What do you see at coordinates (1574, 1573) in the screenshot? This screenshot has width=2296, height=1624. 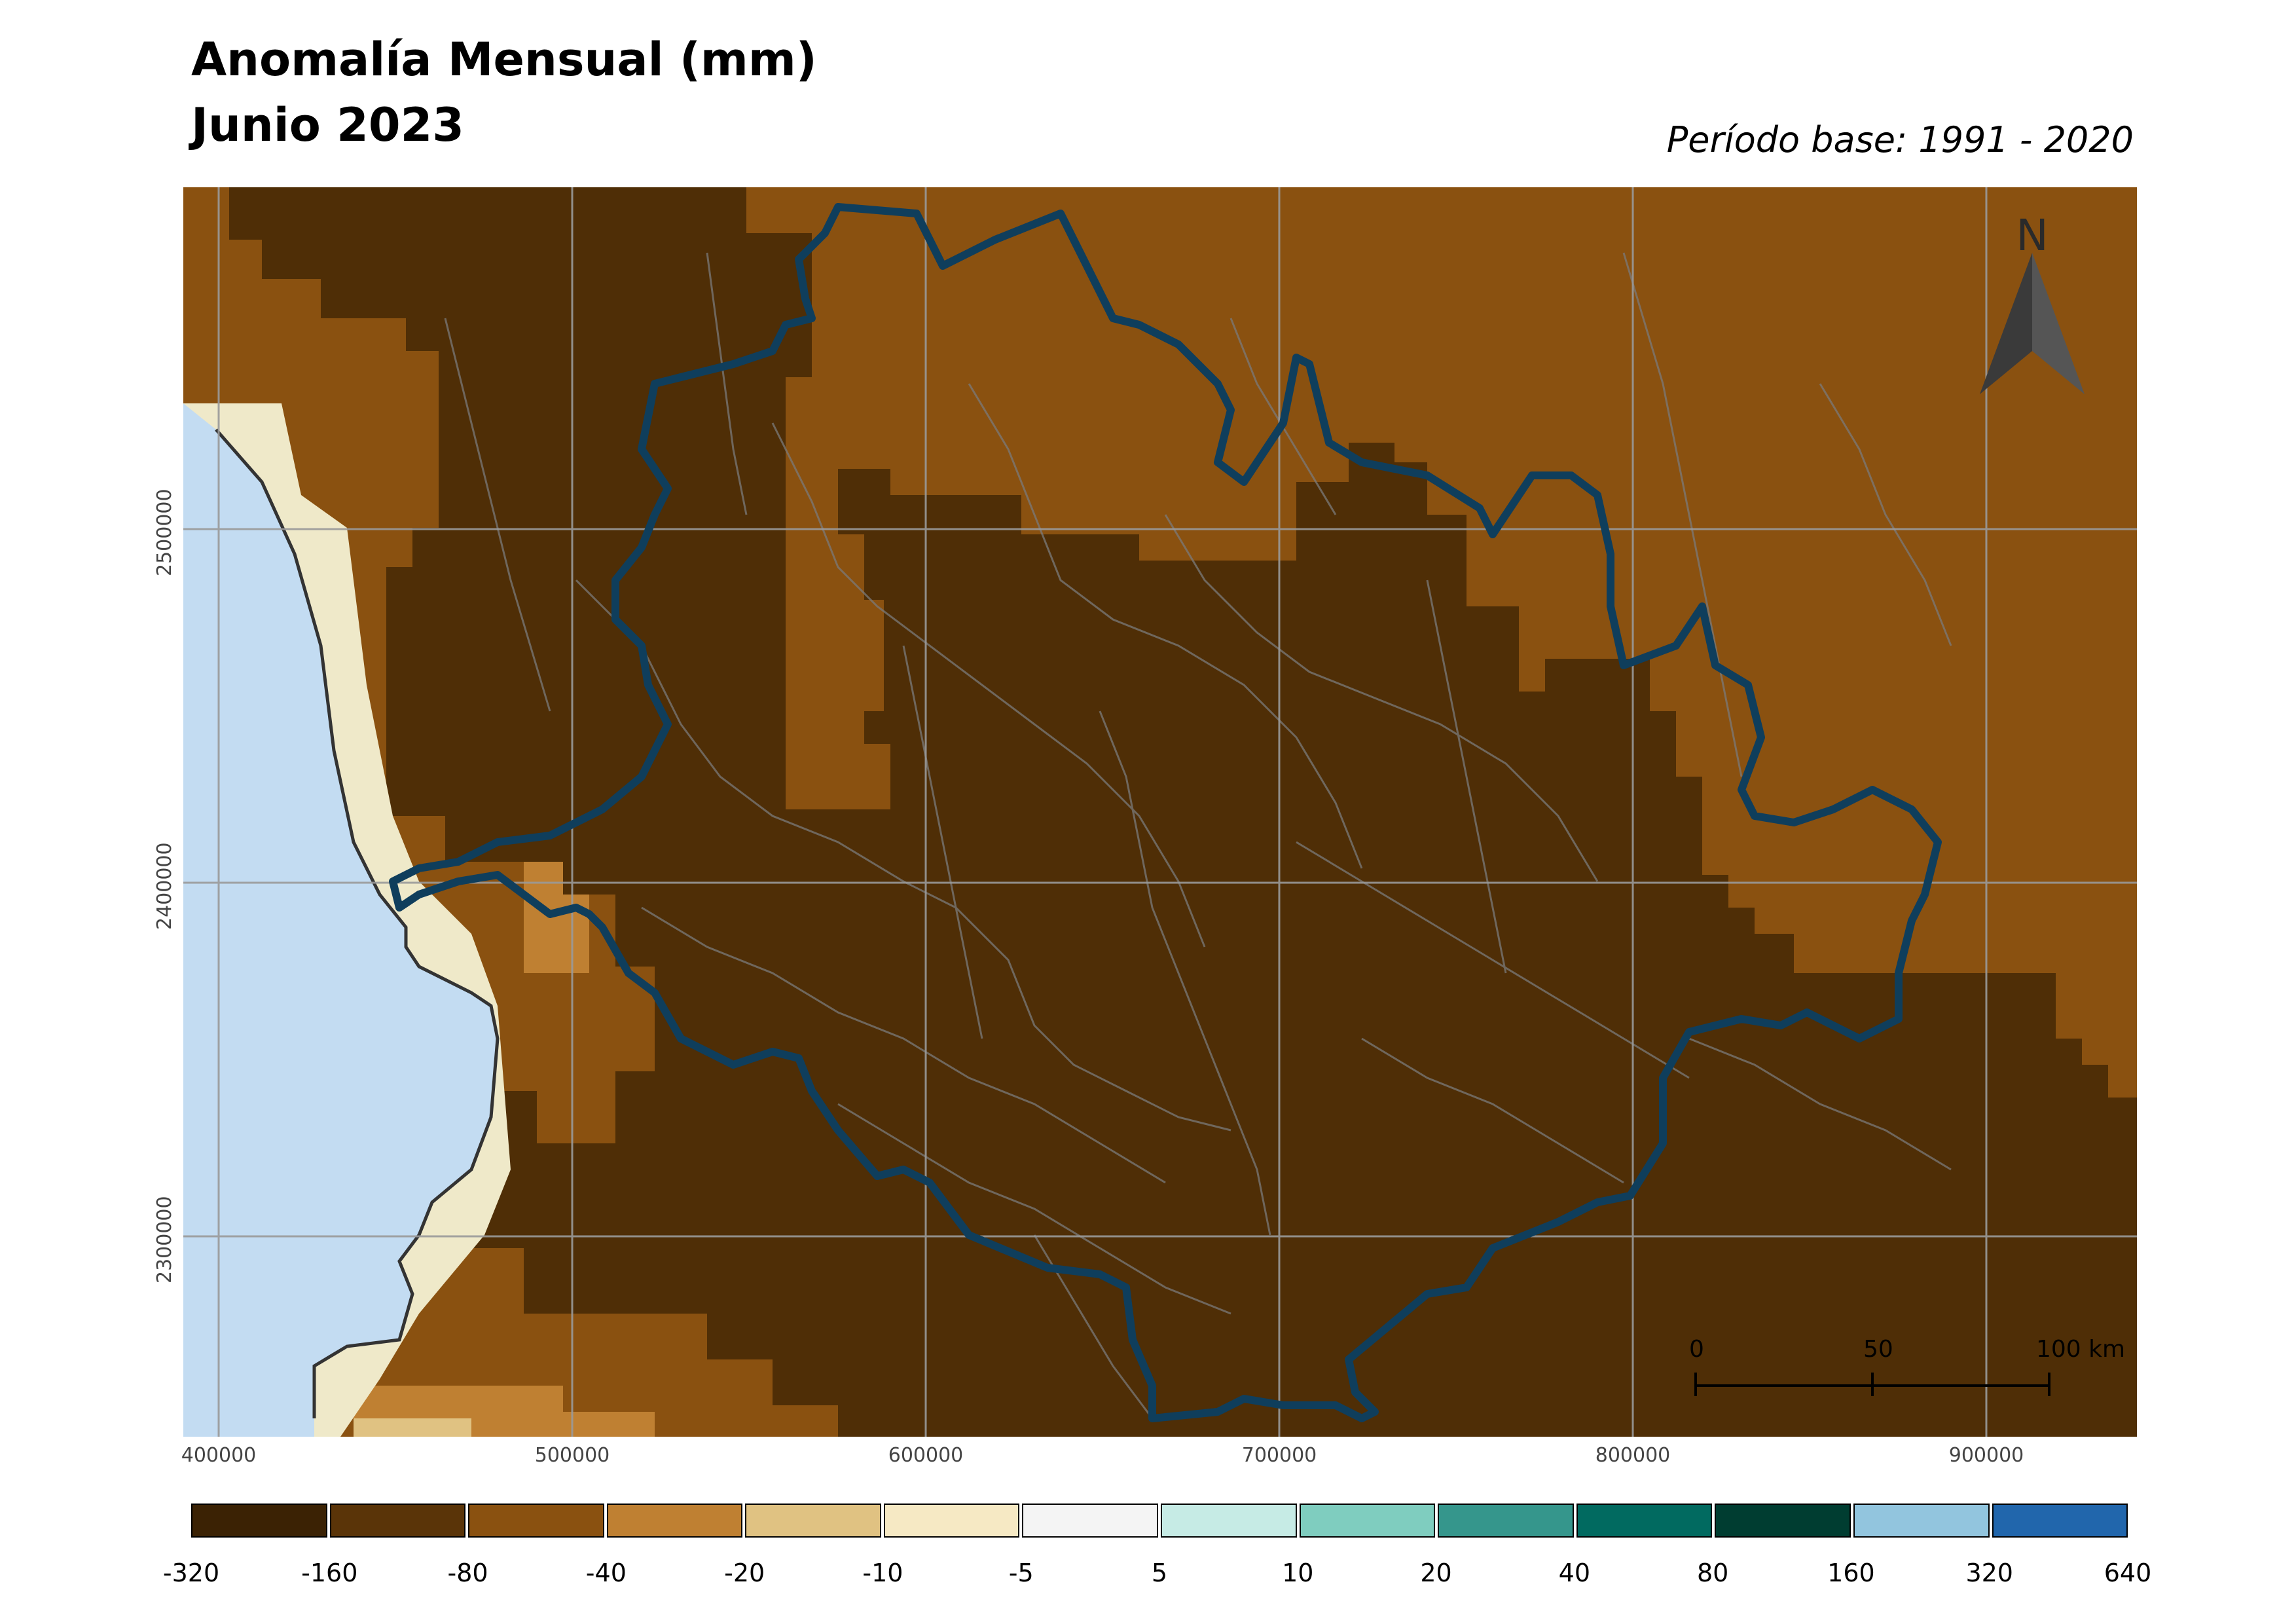 I see `legend-label: 40` at bounding box center [1574, 1573].